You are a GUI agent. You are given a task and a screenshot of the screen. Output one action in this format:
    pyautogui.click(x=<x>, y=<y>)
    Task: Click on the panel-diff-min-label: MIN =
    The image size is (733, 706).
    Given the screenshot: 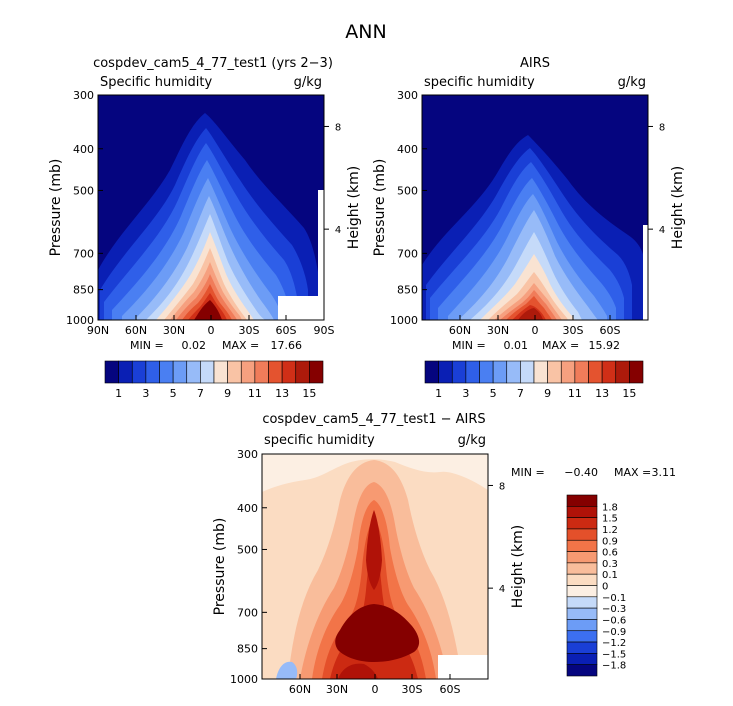 What is the action you would take?
    pyautogui.click(x=528, y=472)
    